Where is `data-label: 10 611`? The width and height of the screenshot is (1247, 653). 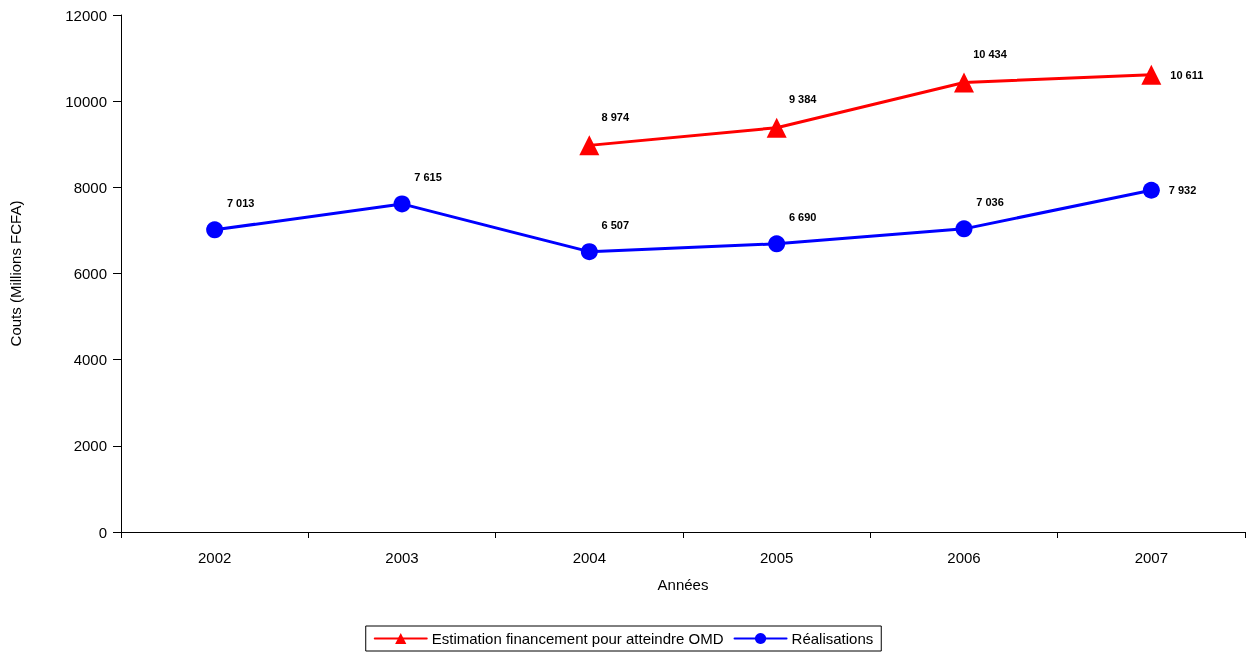 data-label: 10 611 is located at coordinates (1187, 74).